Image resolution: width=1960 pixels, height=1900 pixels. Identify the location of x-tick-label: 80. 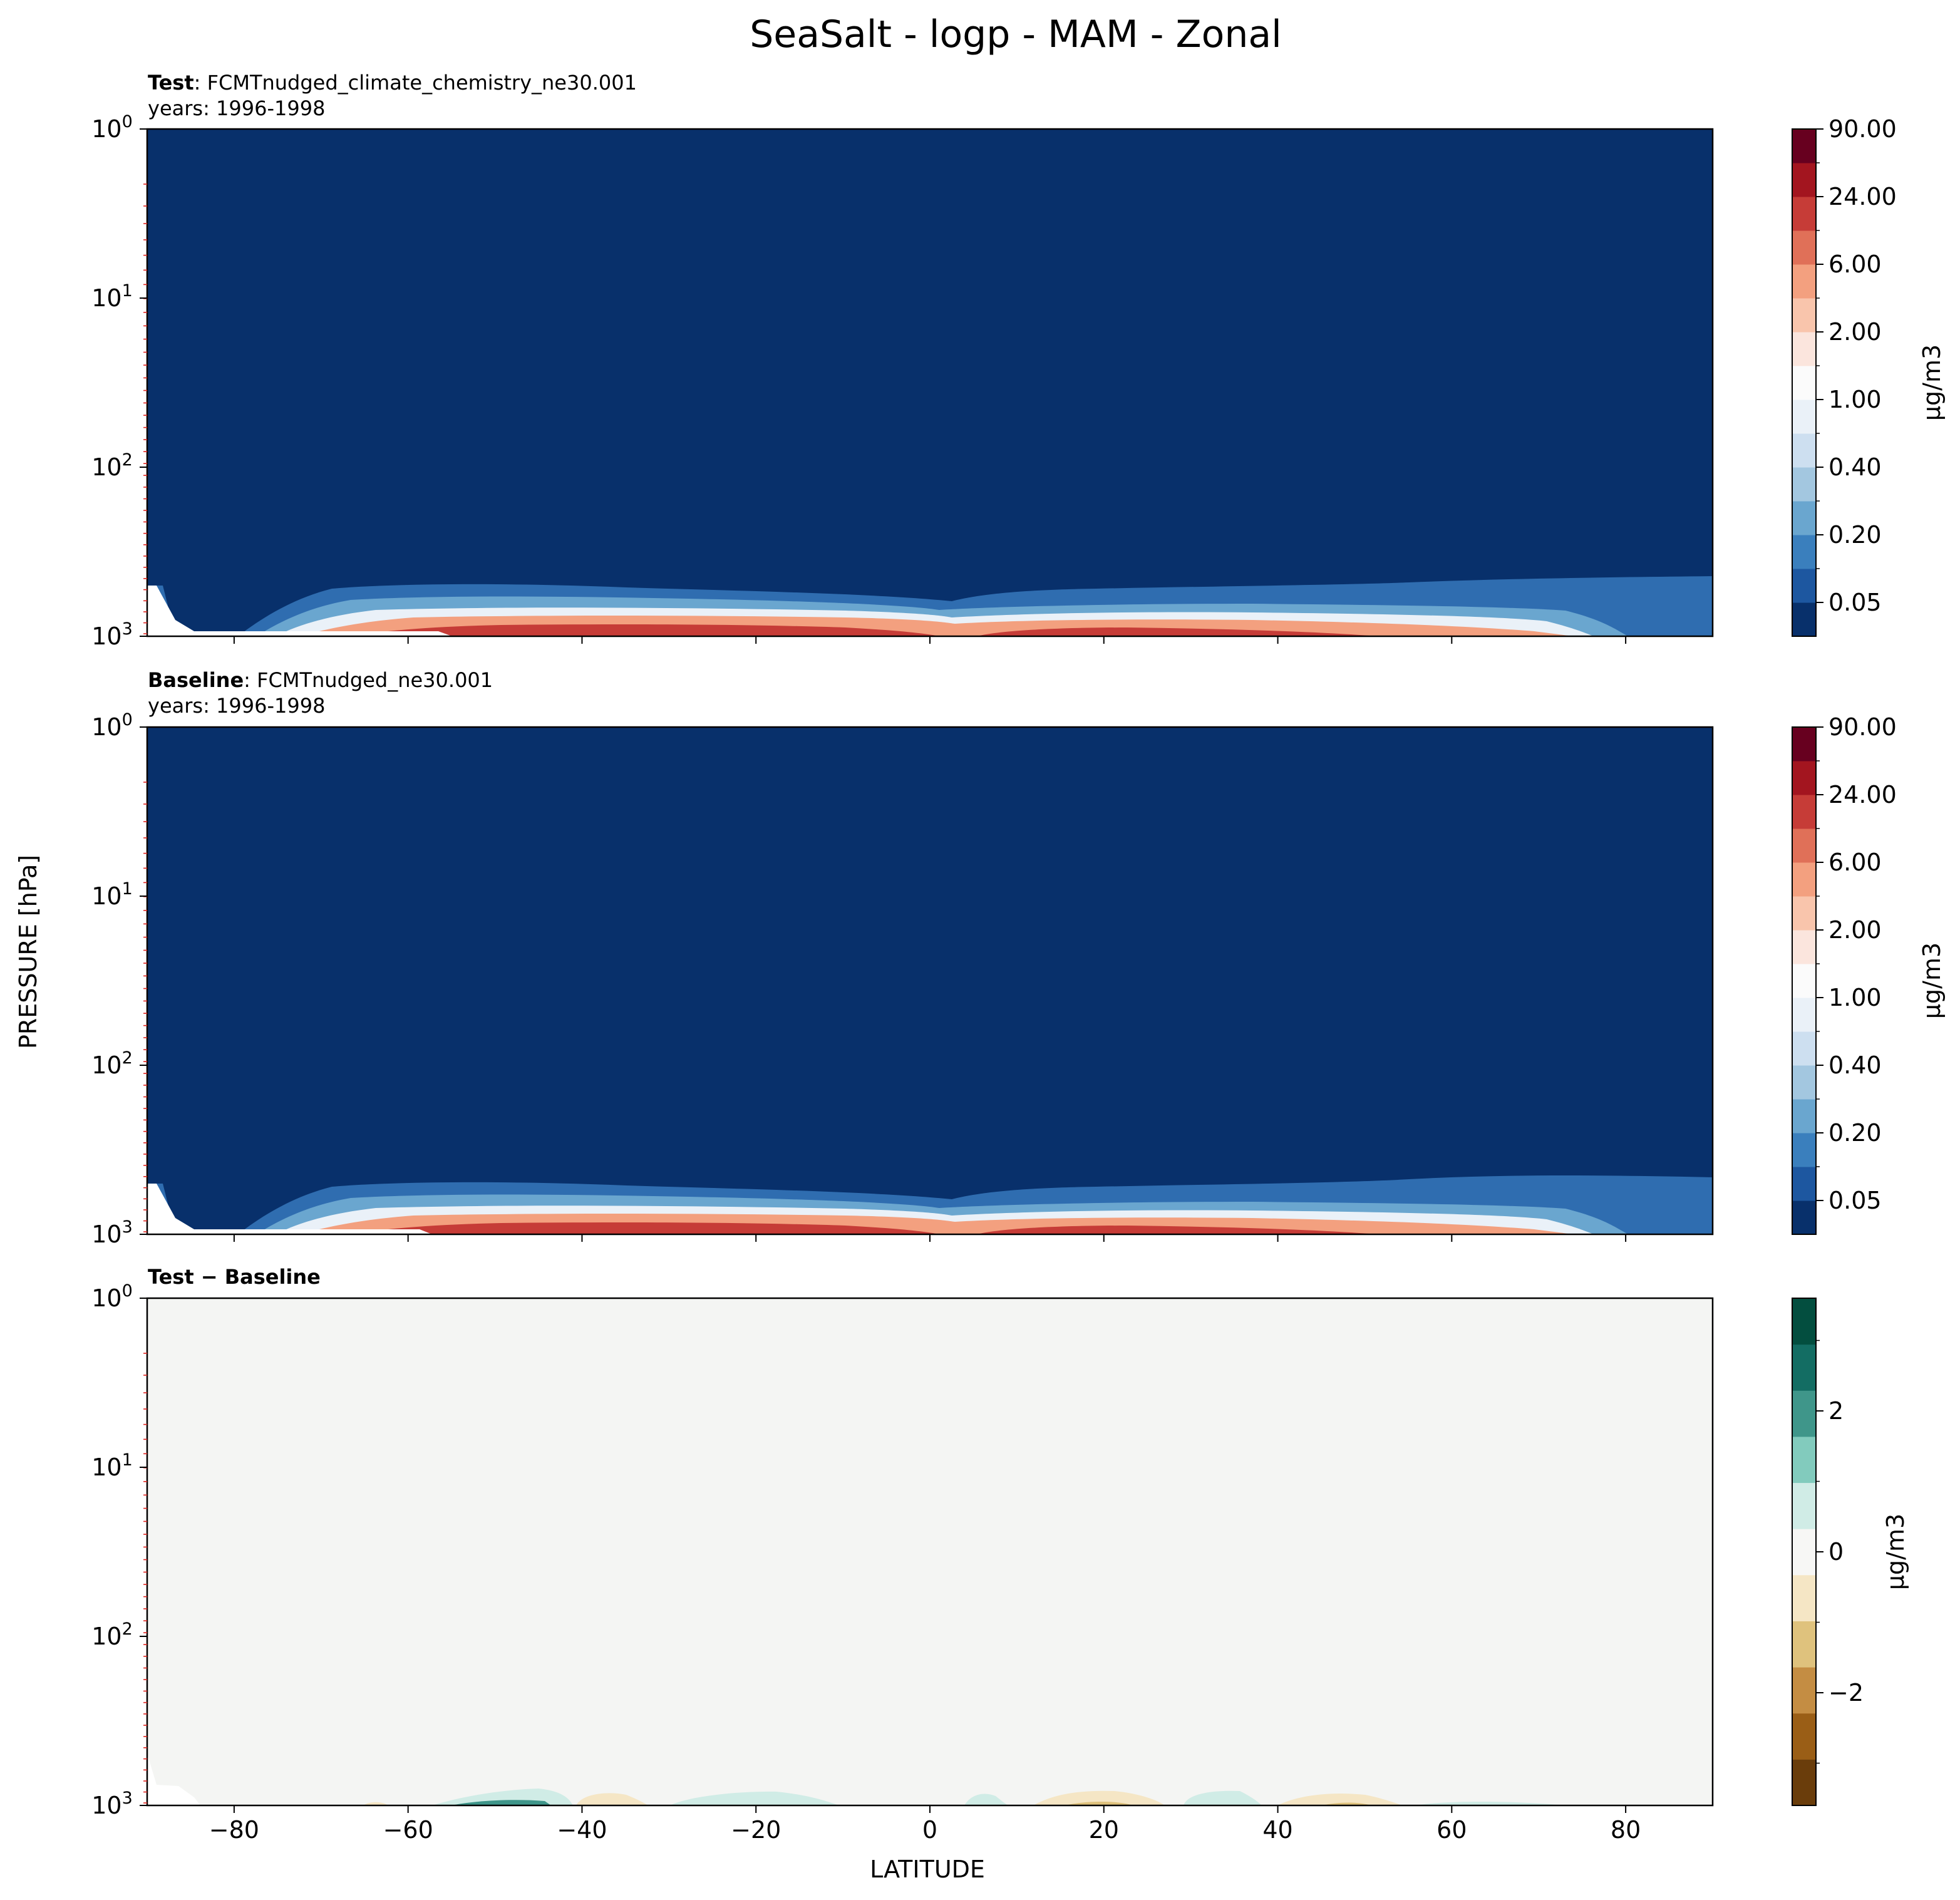
(1626, 1830).